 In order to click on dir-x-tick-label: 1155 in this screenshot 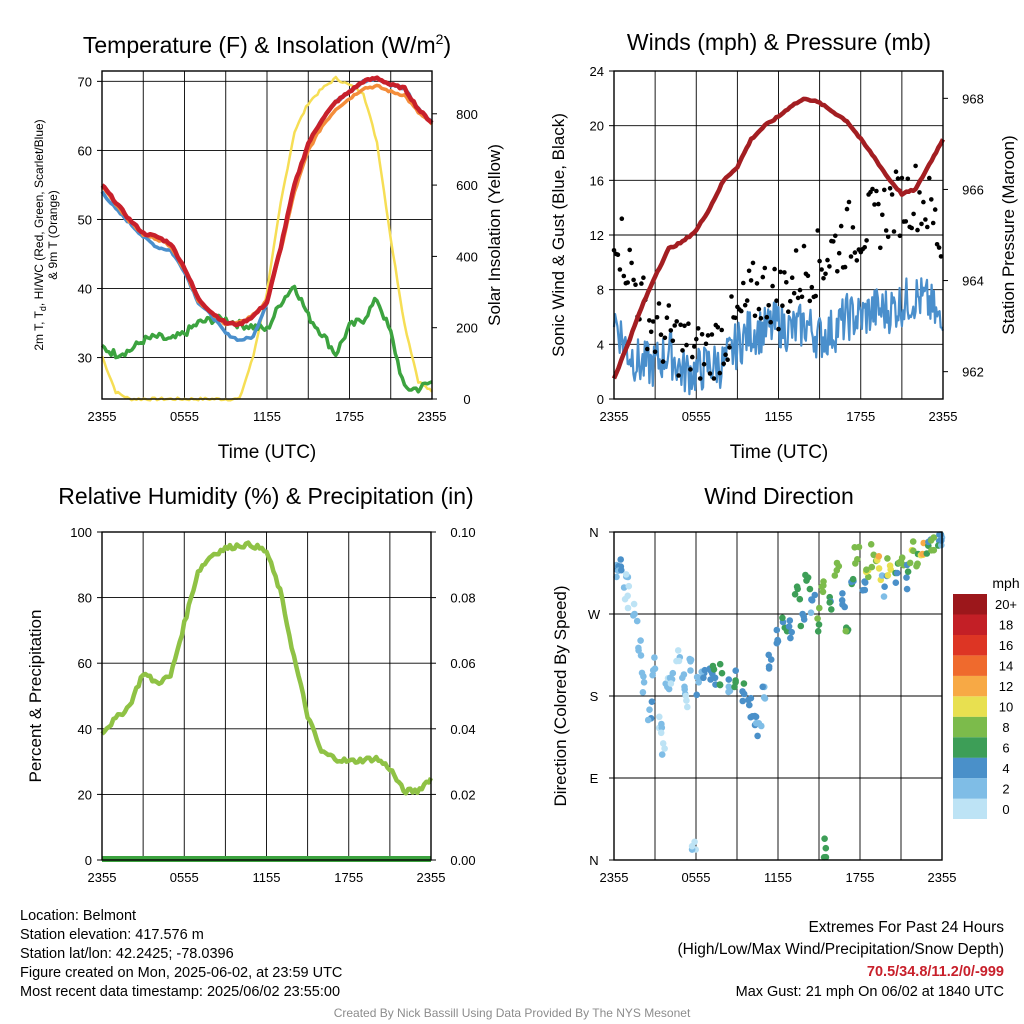, I will do `click(778, 877)`.